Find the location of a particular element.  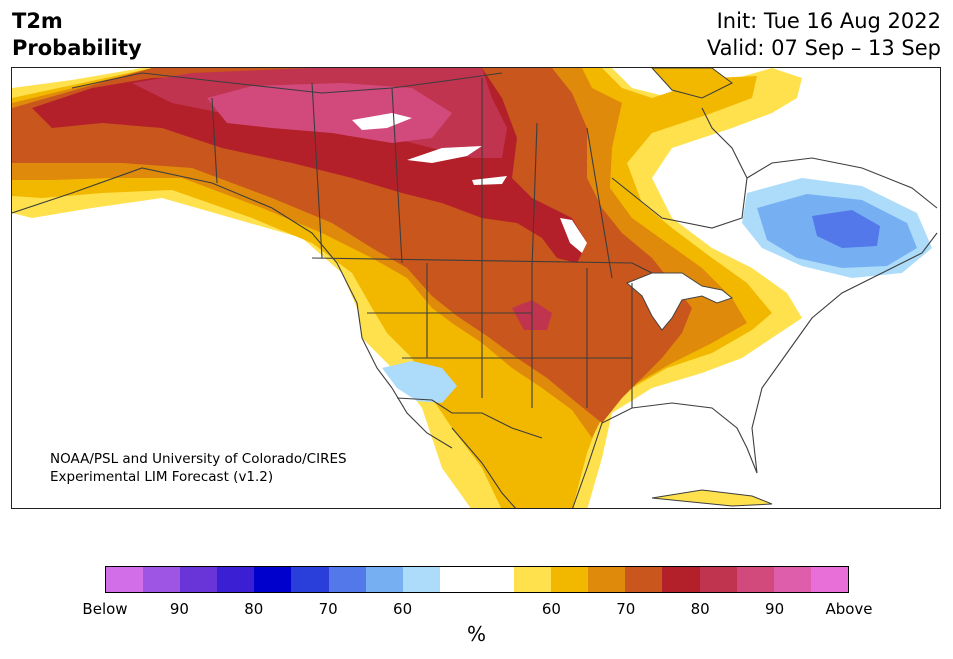

valid-dates: Valid: 07 Sep – 13 Sep is located at coordinates (823, 48).